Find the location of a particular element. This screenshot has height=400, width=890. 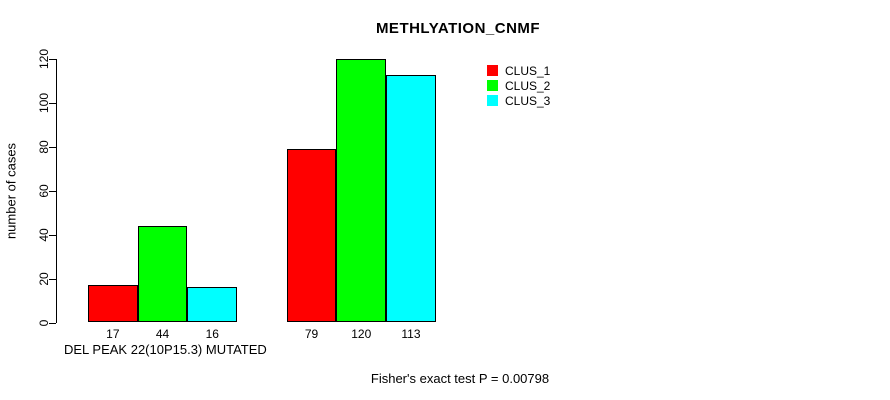

bar-clus_2-group2 is located at coordinates (361, 191).